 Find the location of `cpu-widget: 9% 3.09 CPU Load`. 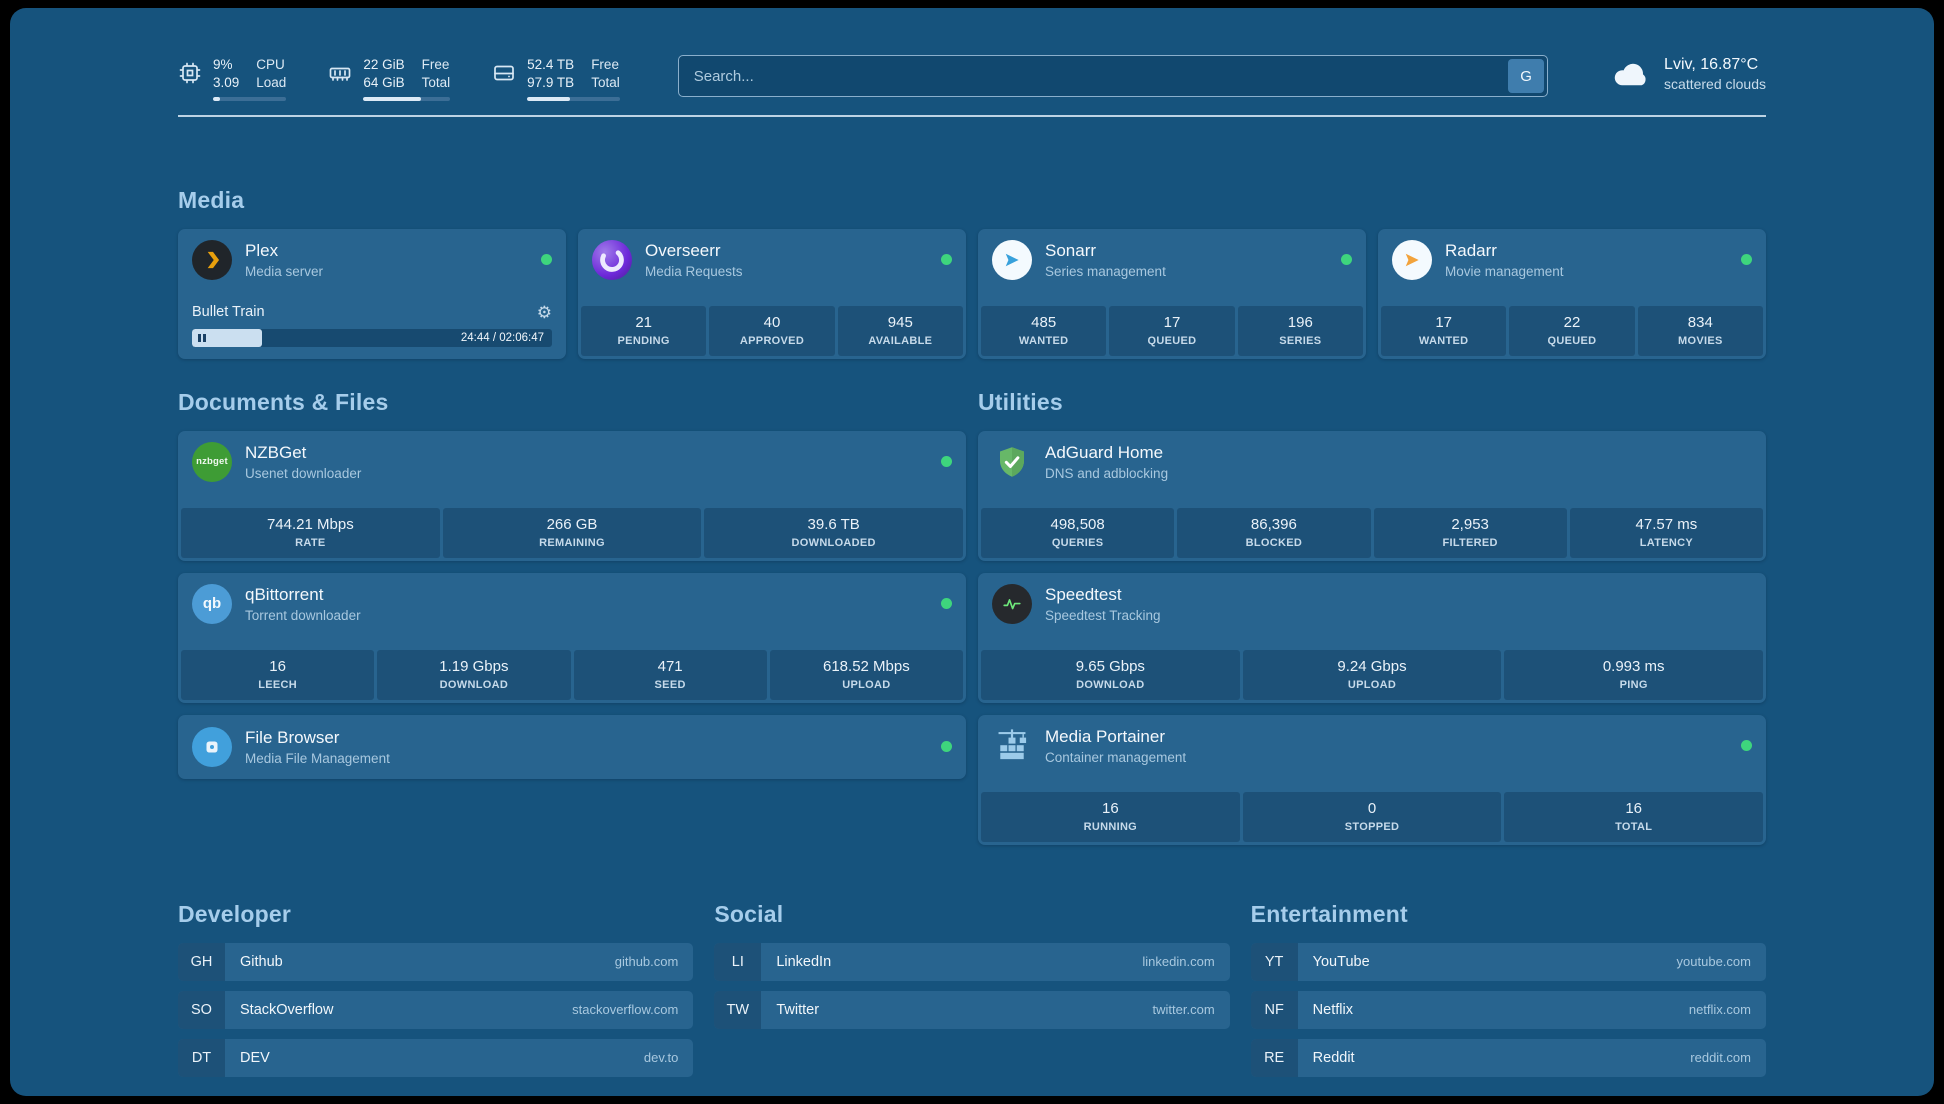

cpu-widget: 9% 3.09 CPU Load is located at coordinates (232, 78).